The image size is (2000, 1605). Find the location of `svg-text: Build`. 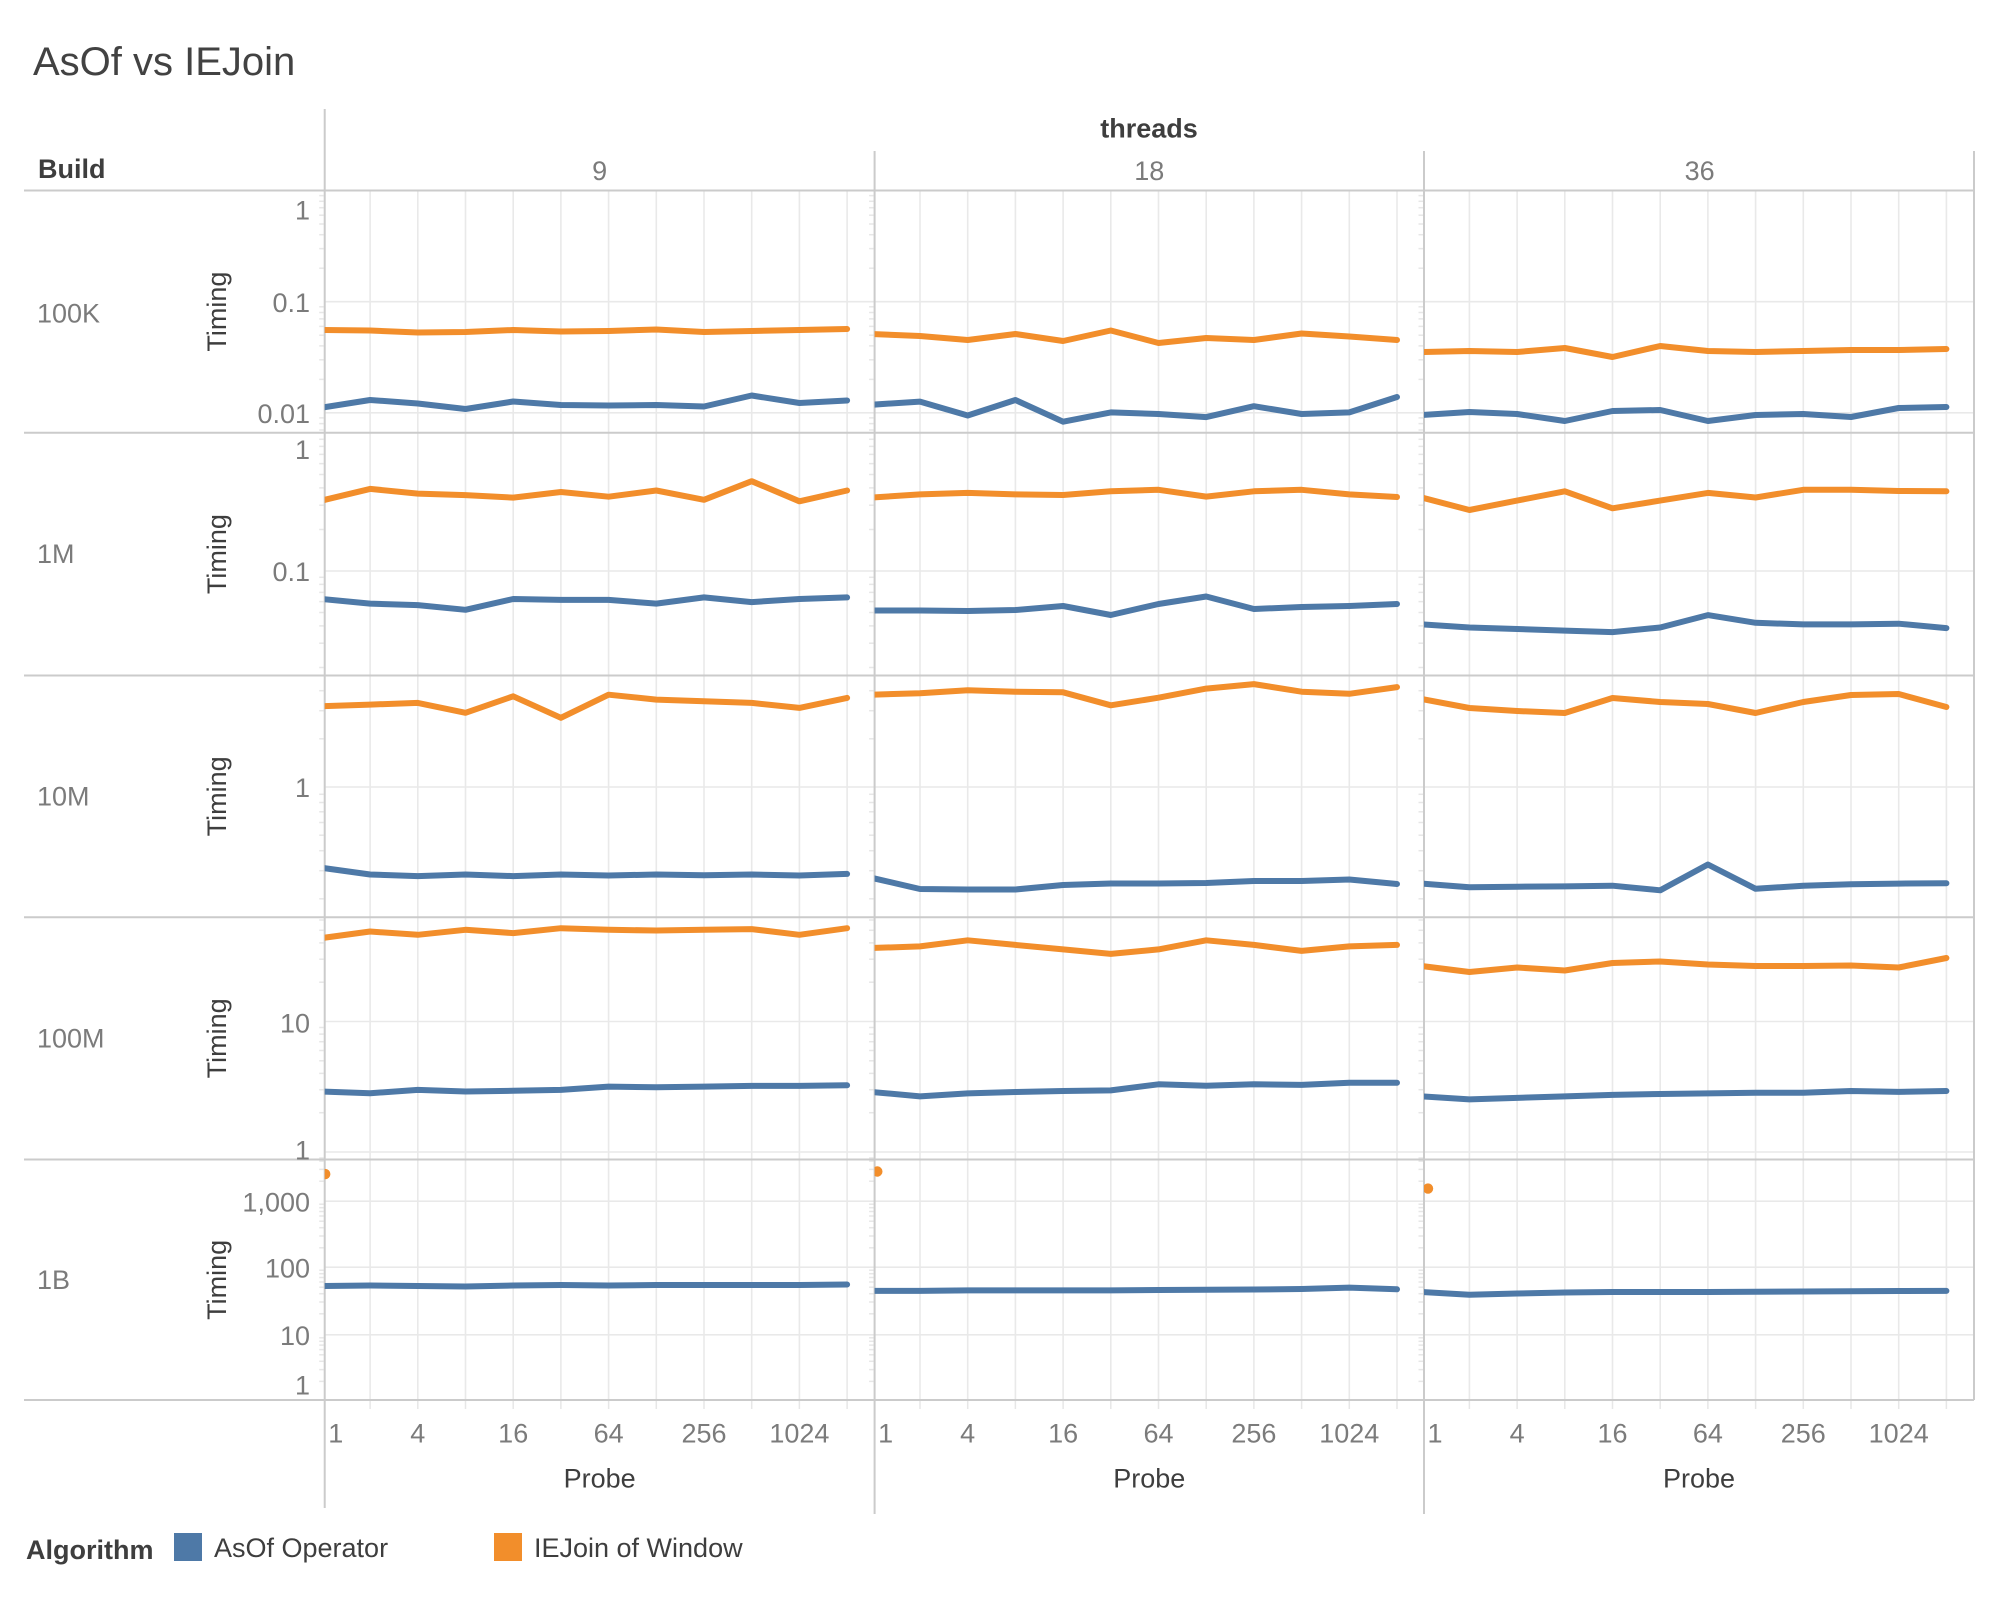

svg-text: Build is located at coordinates (72, 169).